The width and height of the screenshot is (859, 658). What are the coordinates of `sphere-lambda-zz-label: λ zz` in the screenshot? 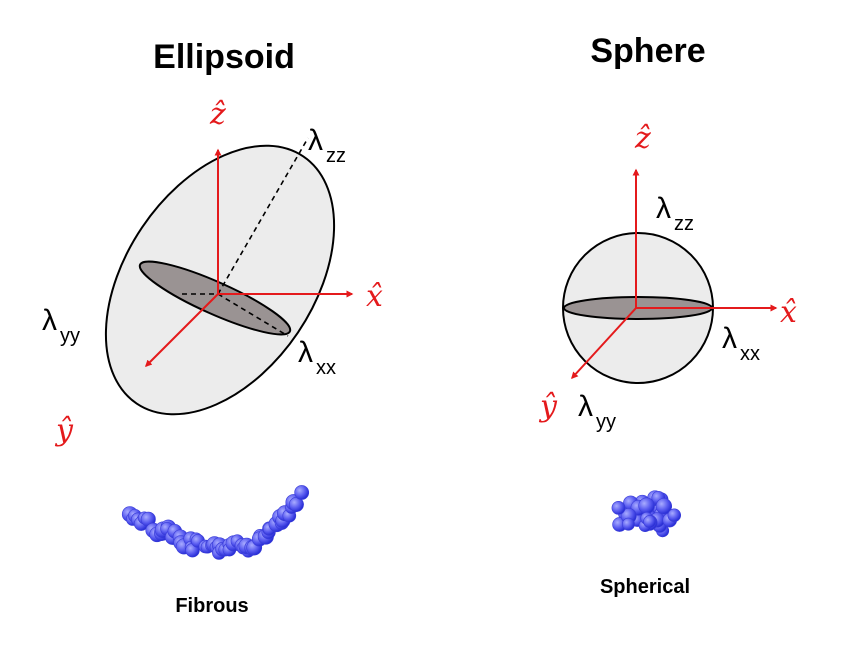 It's located at (675, 213).